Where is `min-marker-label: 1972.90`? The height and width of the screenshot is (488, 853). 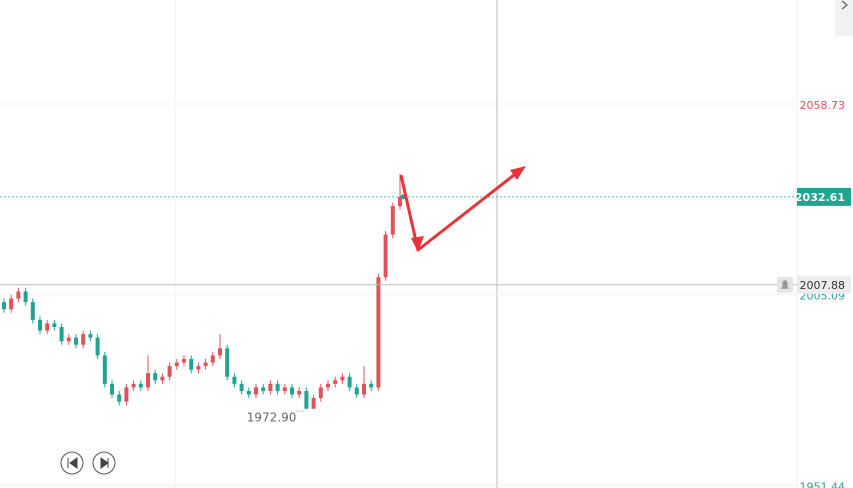 min-marker-label: 1972.90 is located at coordinates (272, 418).